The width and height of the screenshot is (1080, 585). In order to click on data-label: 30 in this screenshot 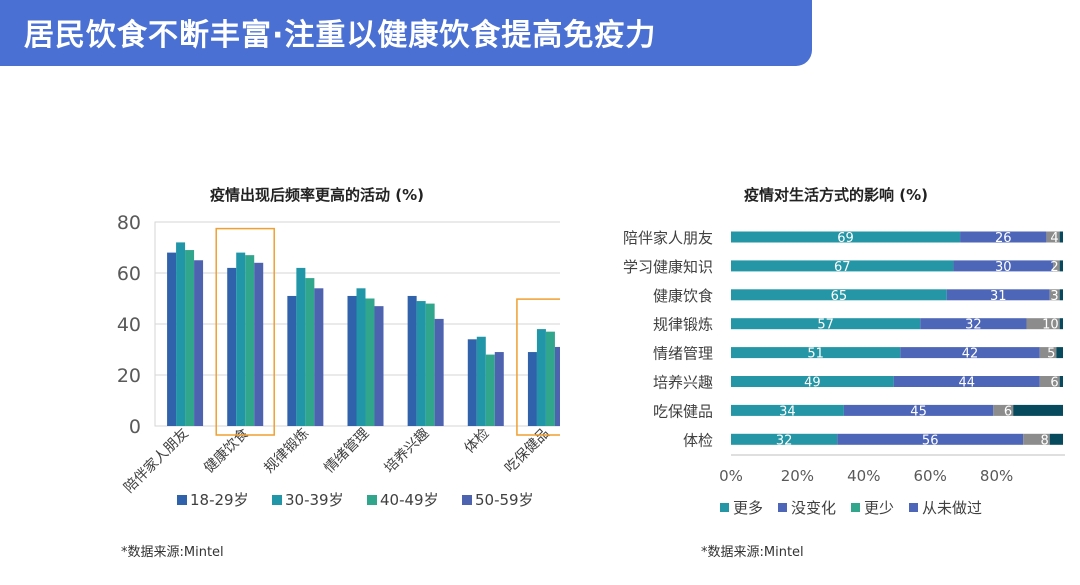, I will do `click(1003, 267)`.